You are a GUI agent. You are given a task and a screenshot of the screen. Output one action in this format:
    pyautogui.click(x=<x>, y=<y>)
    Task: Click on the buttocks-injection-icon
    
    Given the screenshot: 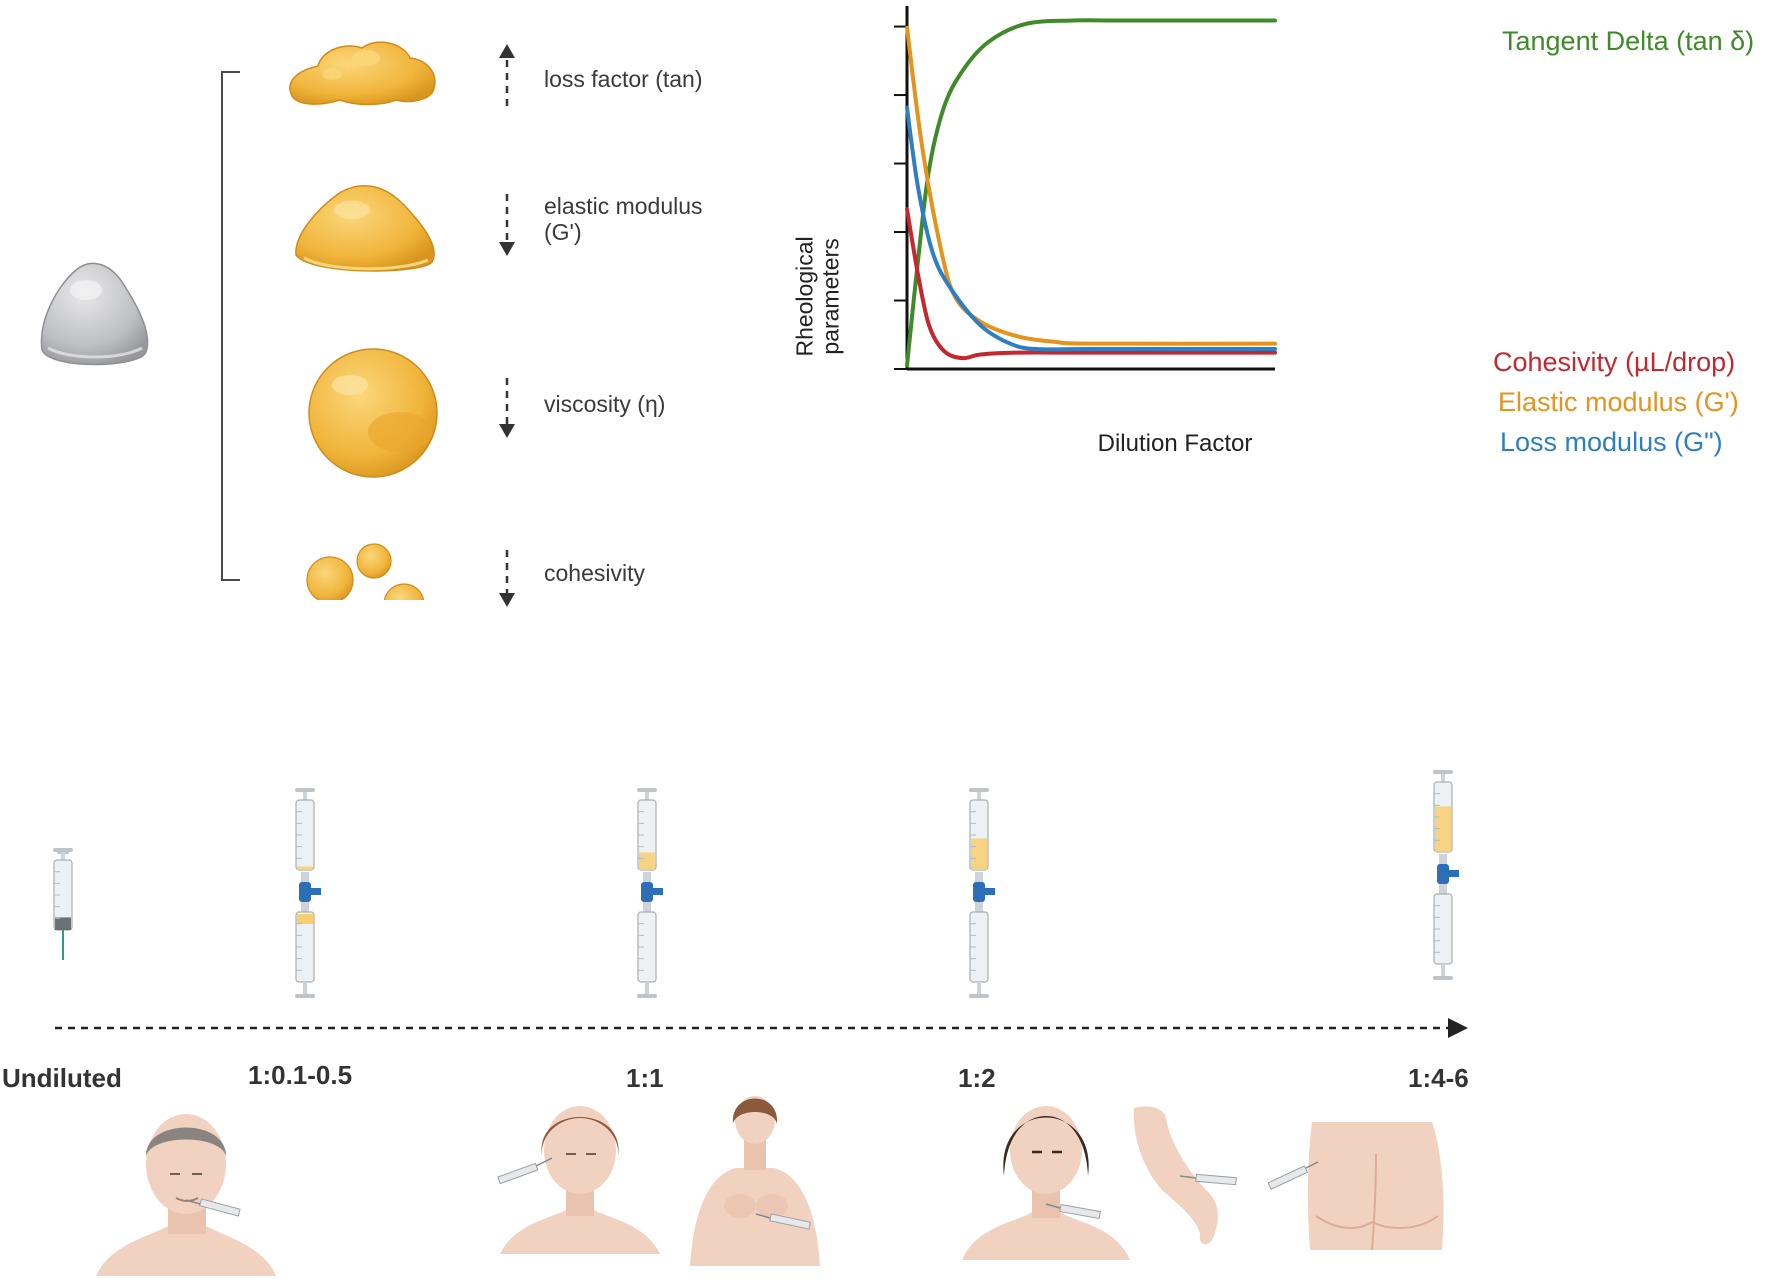 What is the action you would take?
    pyautogui.click(x=1355, y=1186)
    